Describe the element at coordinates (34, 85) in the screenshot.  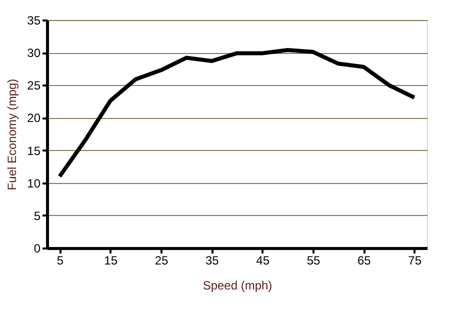
I see `y-tick-label: 25` at that location.